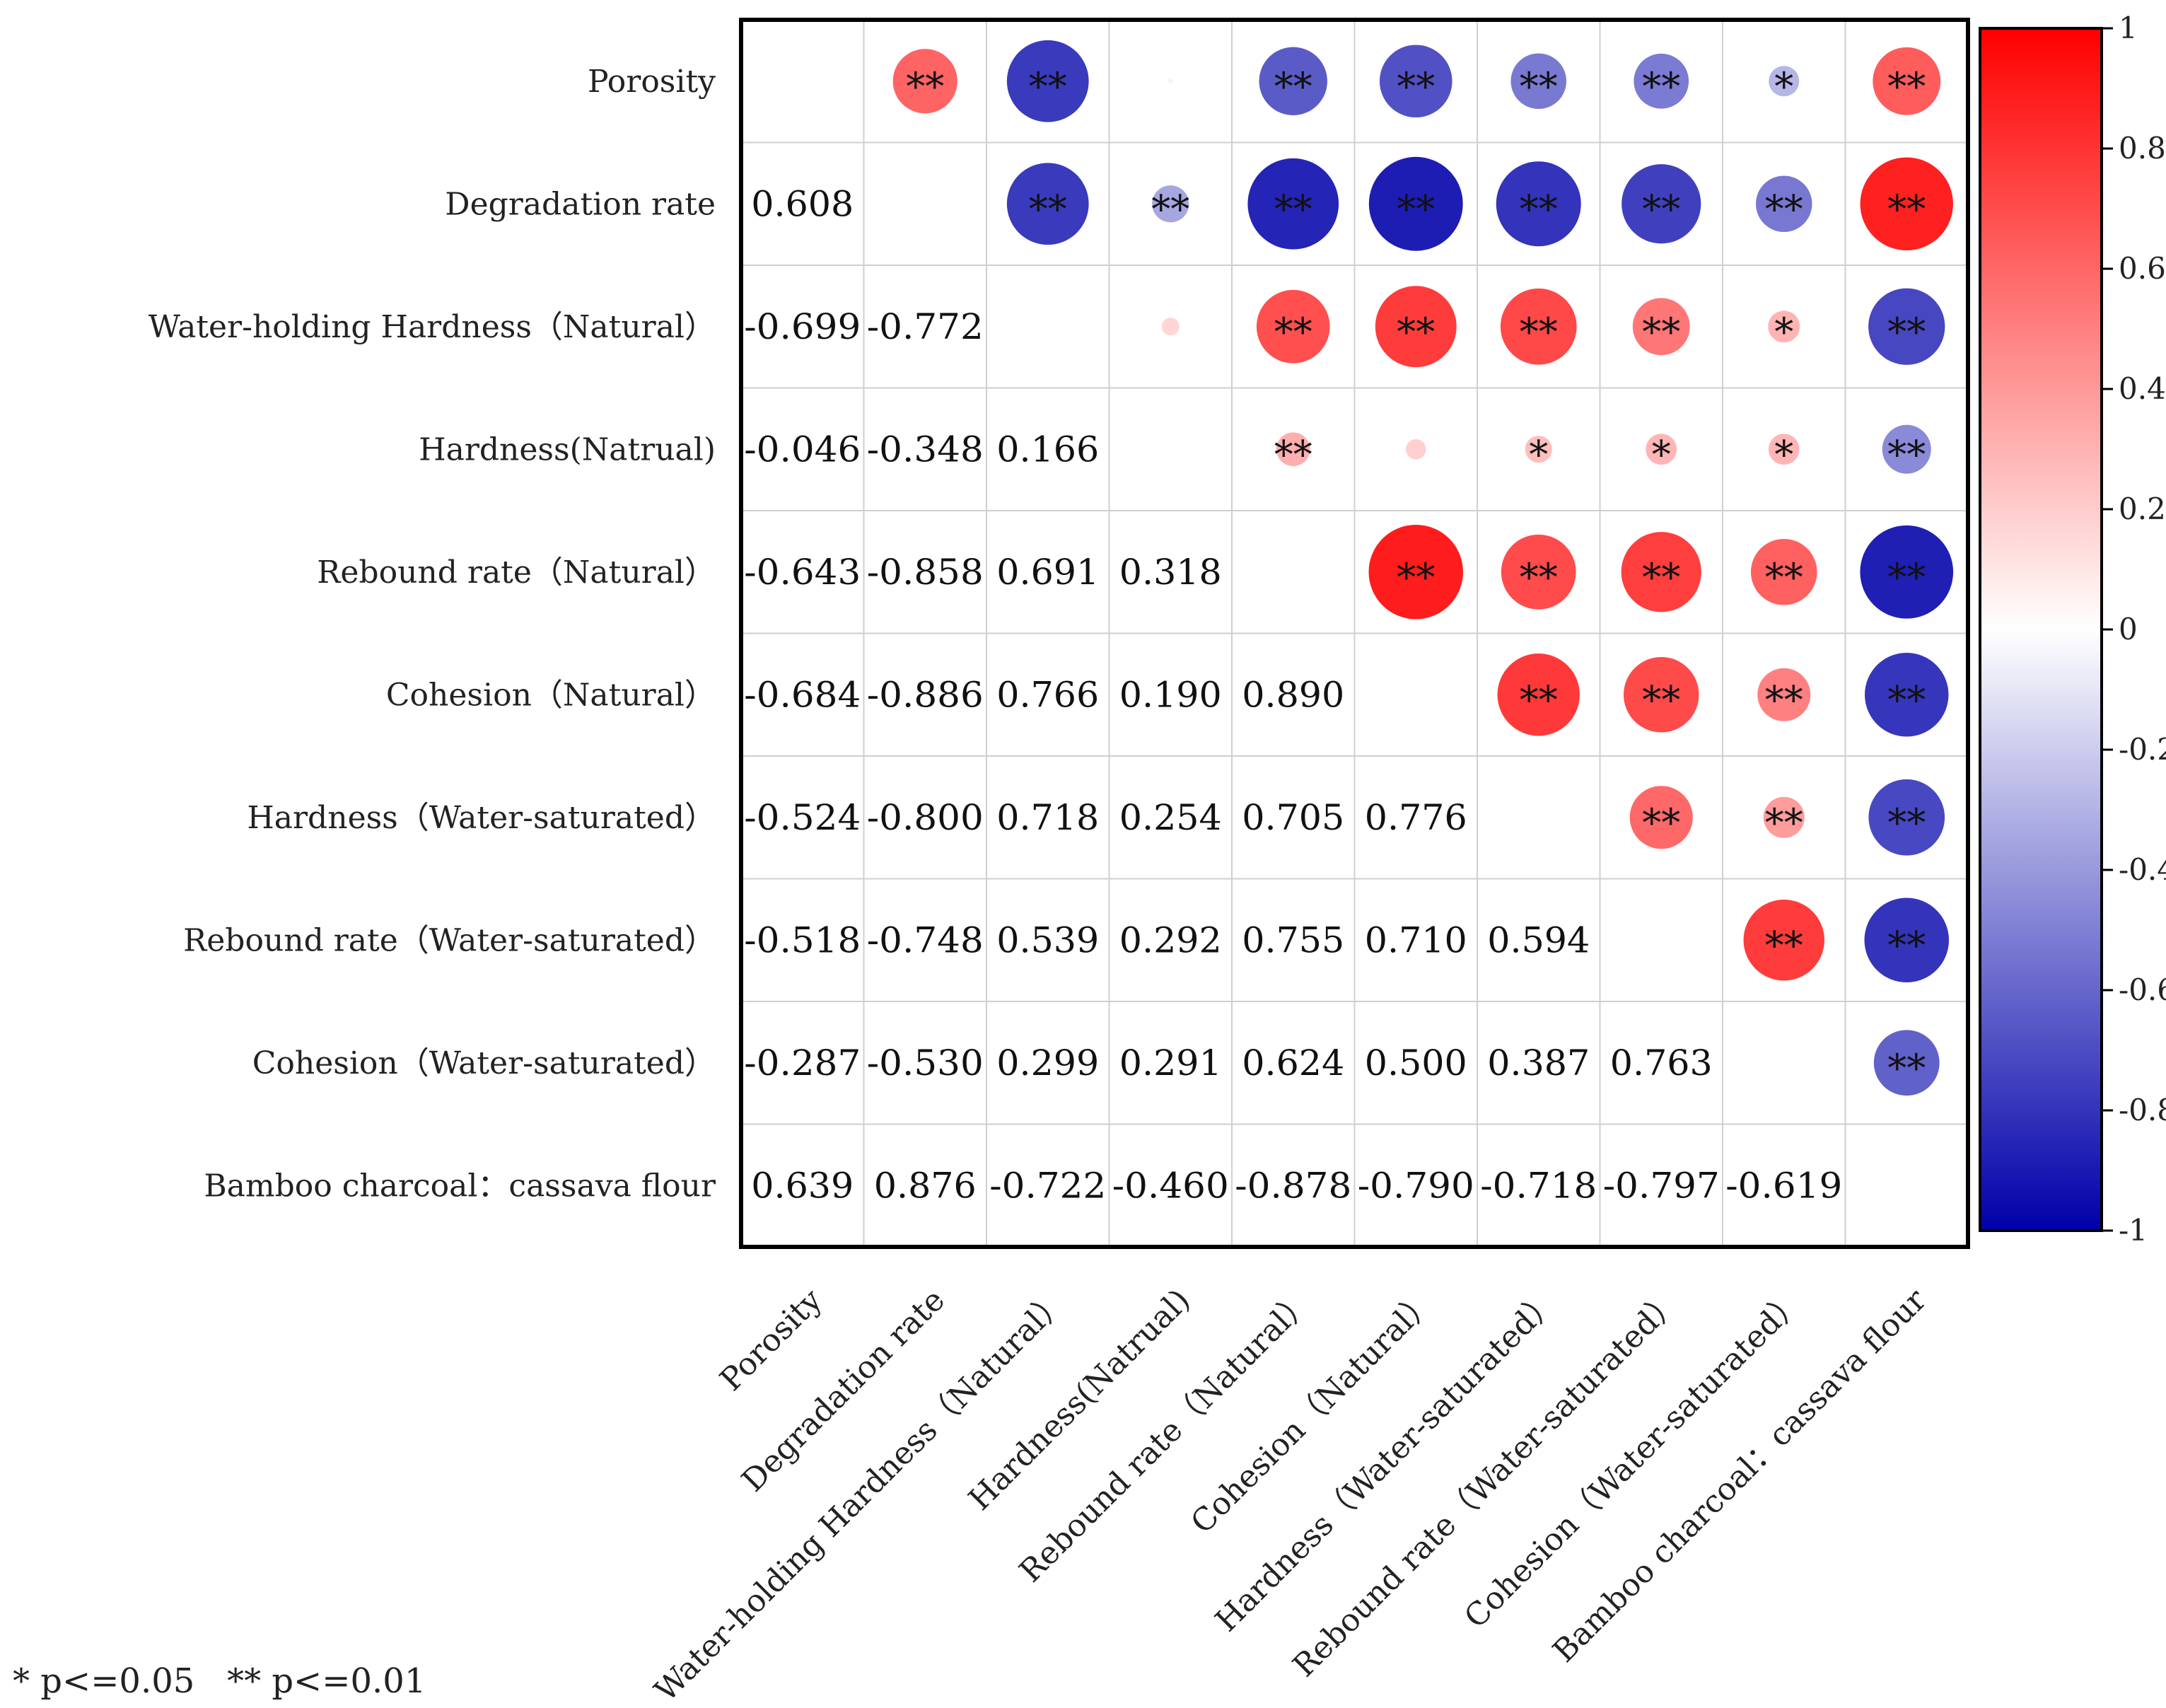 The height and width of the screenshot is (1708, 2166). What do you see at coordinates (1538, 939) in the screenshot?
I see `correlation-value: 0.594` at bounding box center [1538, 939].